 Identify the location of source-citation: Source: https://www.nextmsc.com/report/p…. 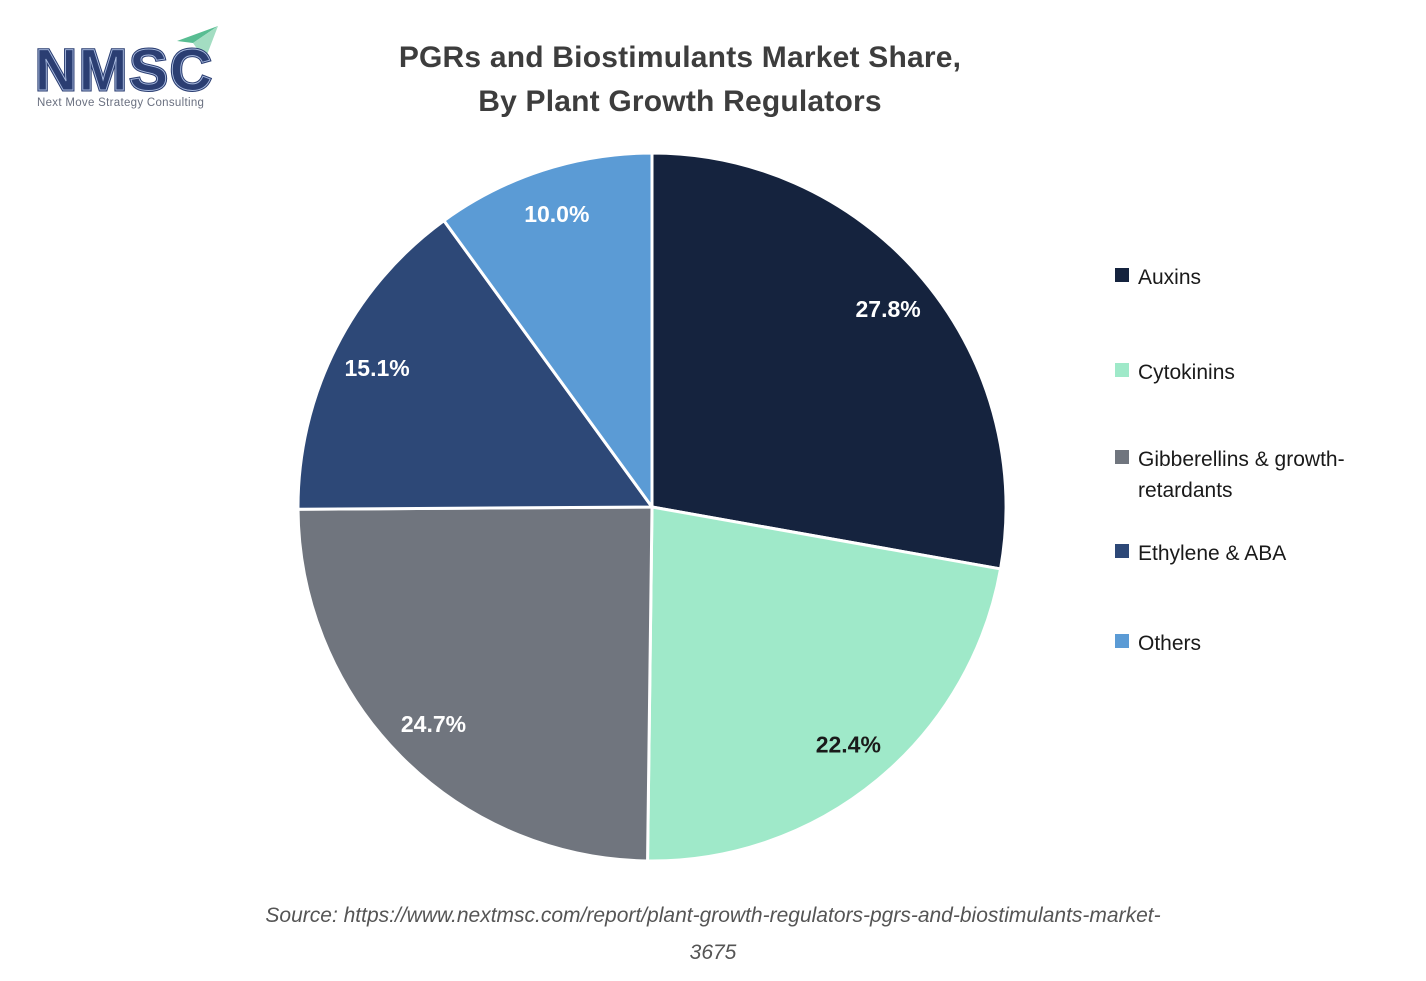
(713, 934).